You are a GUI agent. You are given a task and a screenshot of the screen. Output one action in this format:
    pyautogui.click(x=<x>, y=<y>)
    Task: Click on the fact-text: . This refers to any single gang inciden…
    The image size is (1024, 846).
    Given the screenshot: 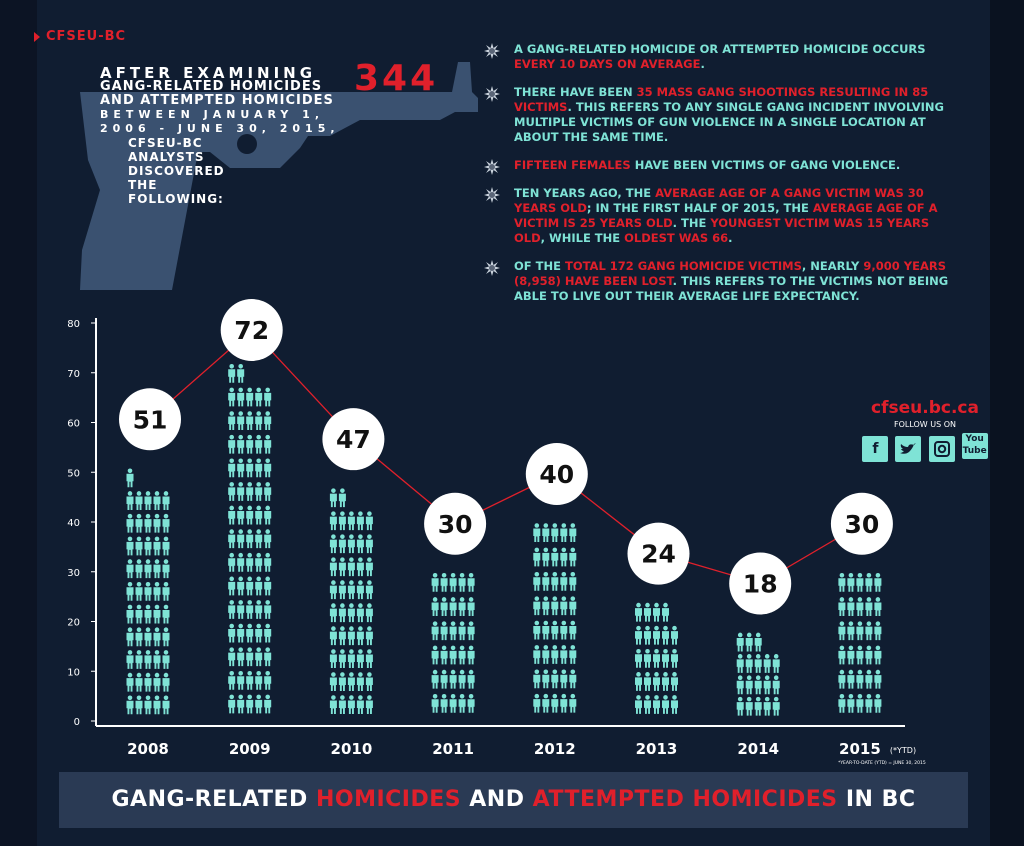 What is the action you would take?
    pyautogui.click(x=729, y=122)
    